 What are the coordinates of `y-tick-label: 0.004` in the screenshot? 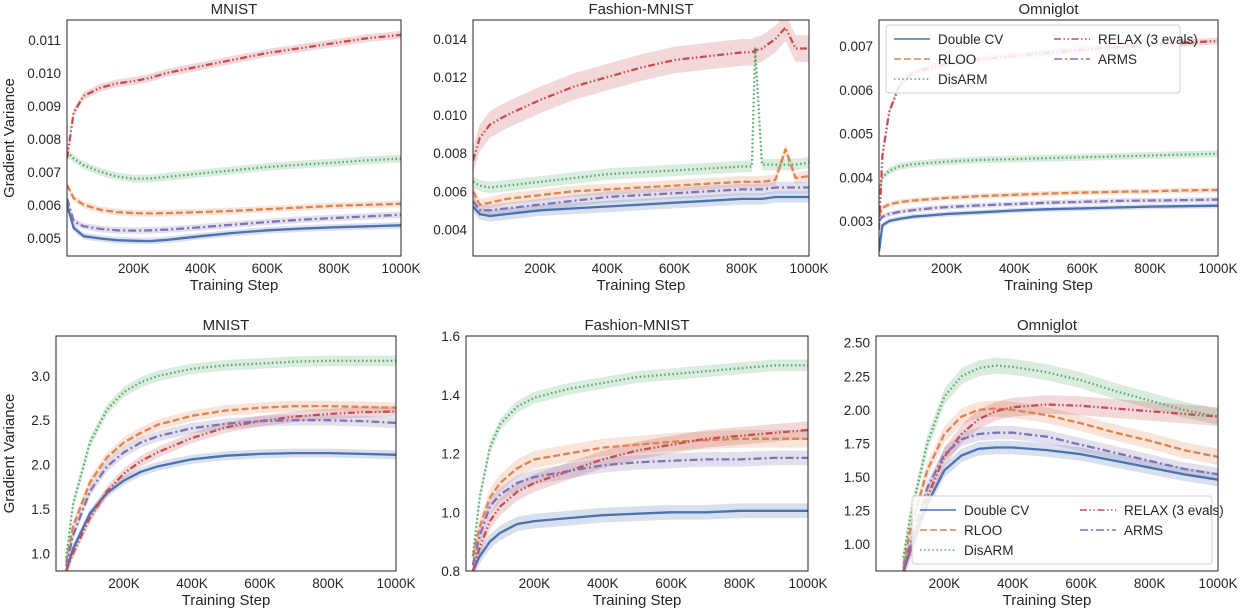 It's located at (856, 177).